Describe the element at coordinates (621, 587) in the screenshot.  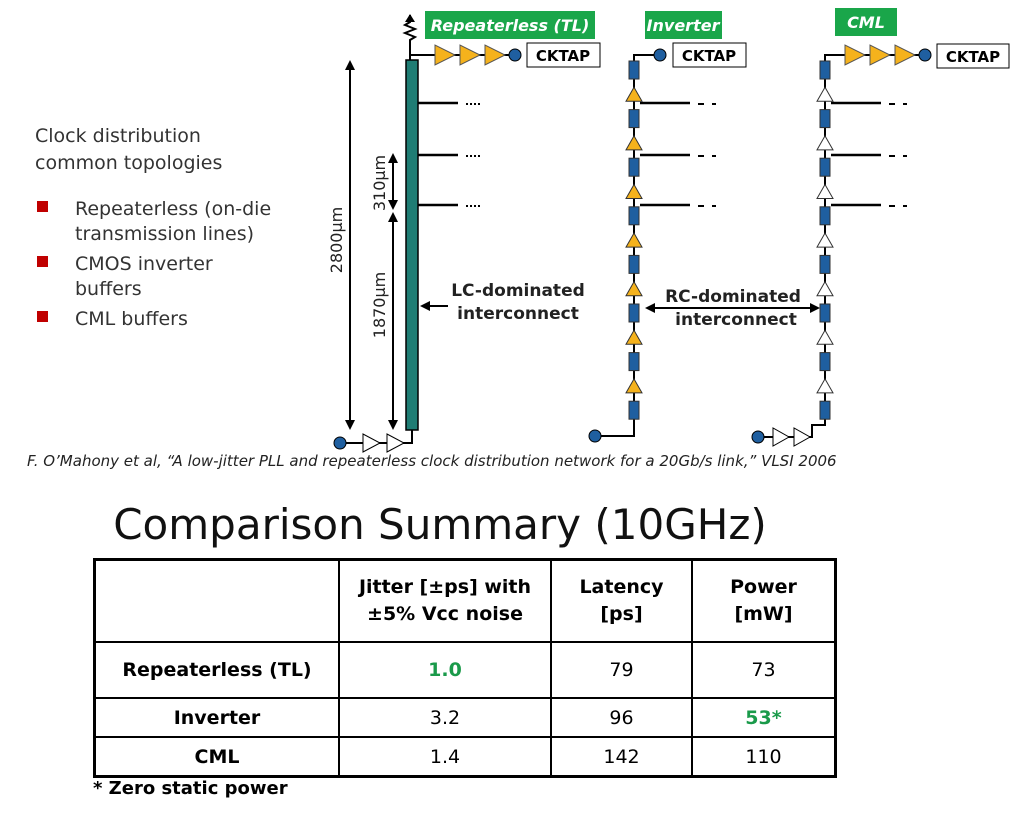
I see `header-text: Latency` at that location.